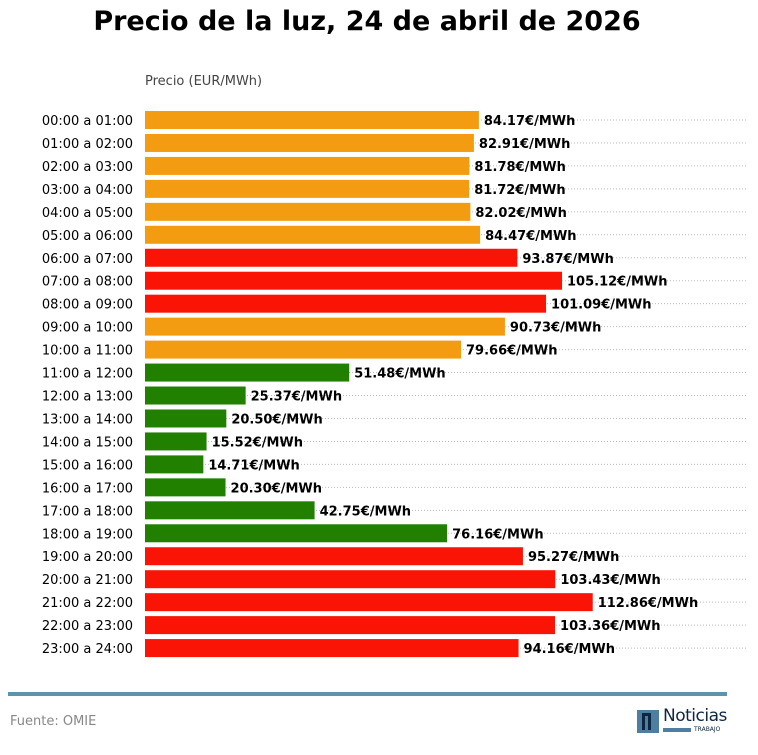 This screenshot has width=758, height=755. Describe the element at coordinates (617, 282) in the screenshot. I see `value-label: 105.12€/MWh` at that location.